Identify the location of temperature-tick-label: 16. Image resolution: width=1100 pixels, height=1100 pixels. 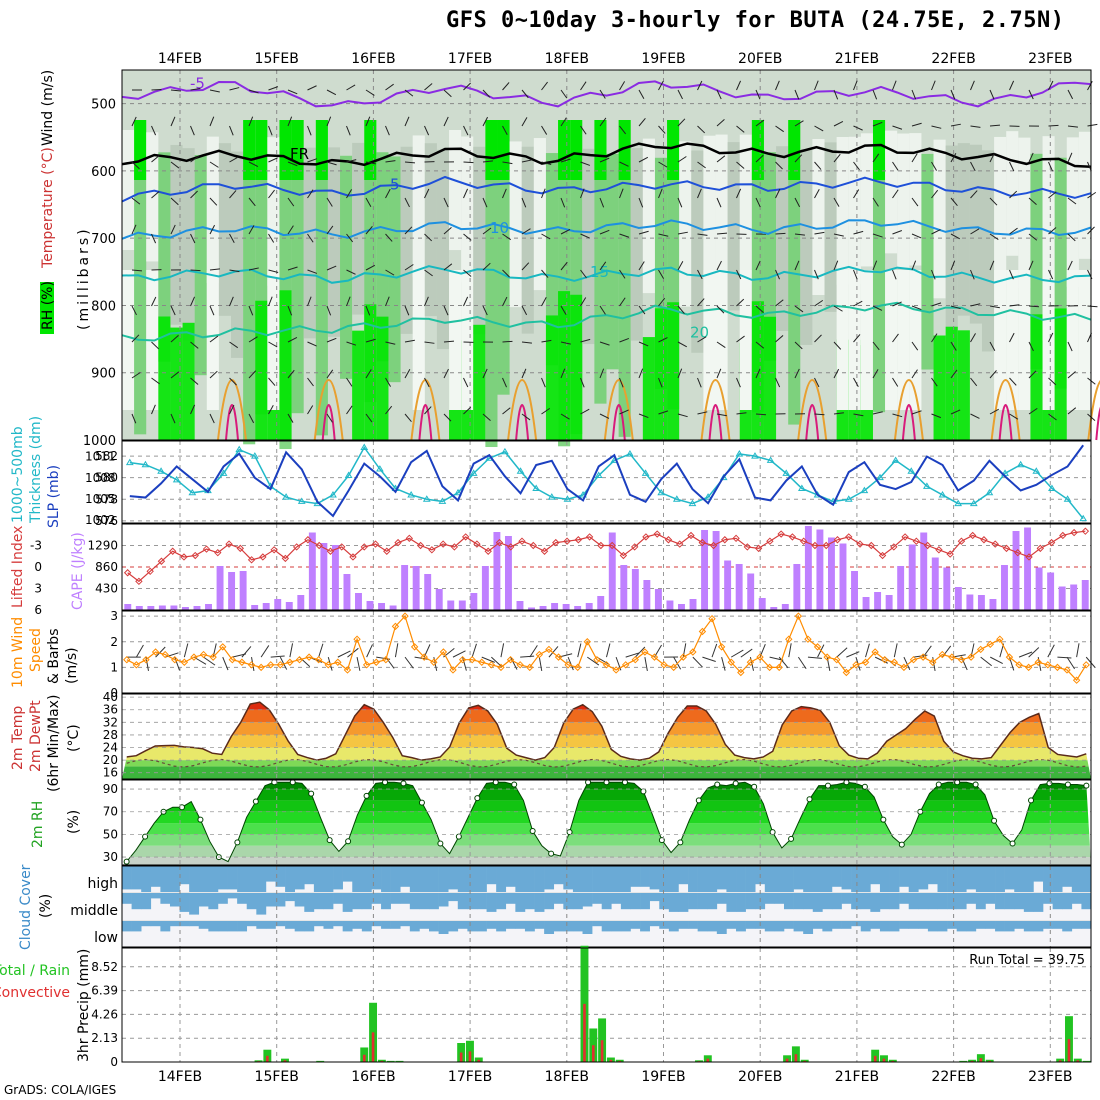
(110, 773).